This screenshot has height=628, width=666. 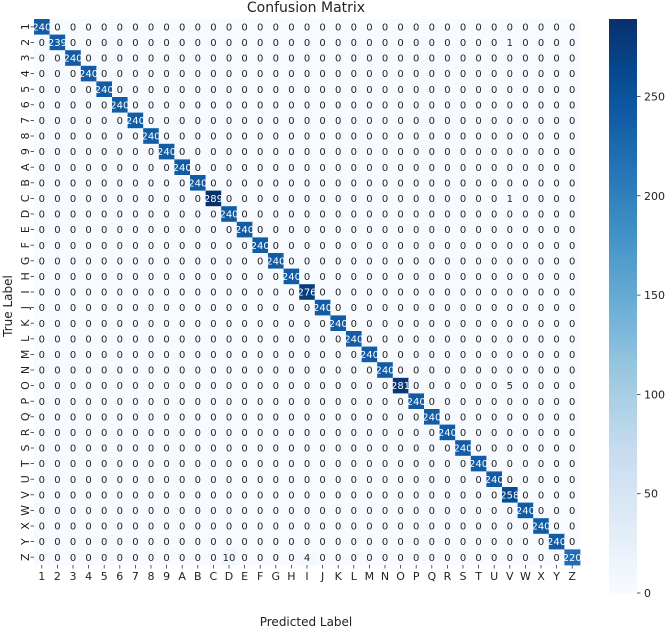 What do you see at coordinates (25, 447) in the screenshot?
I see `y-tick-label: S` at bounding box center [25, 447].